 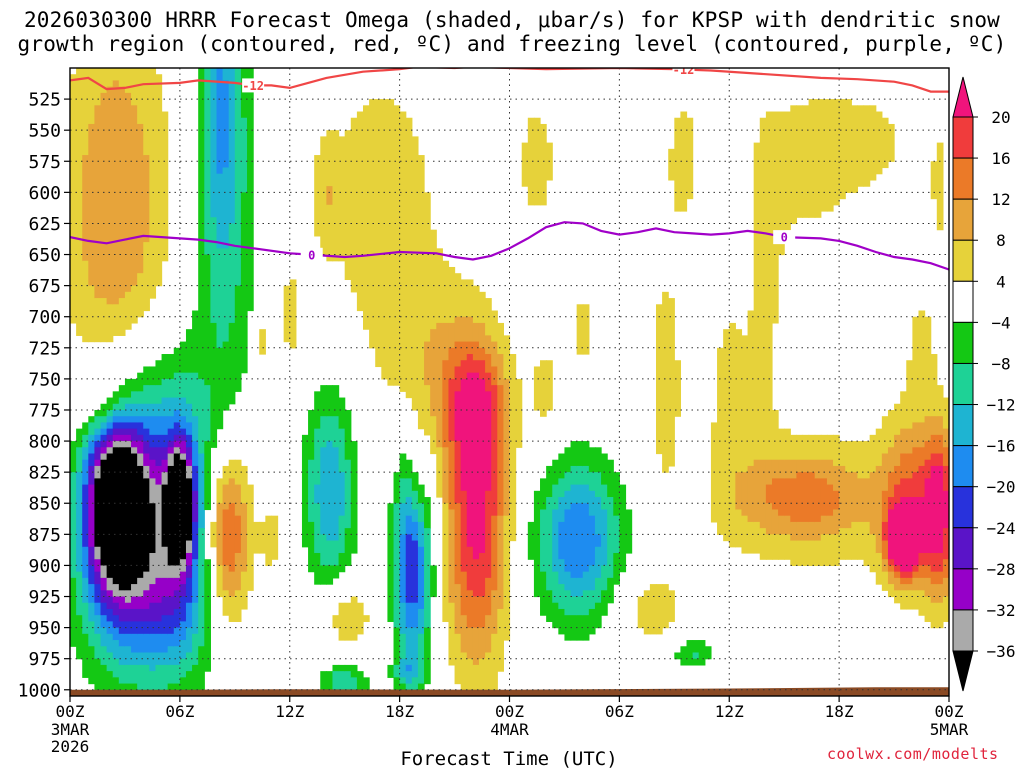 I want to click on dgz-contour-label-bg, so click(x=683, y=72).